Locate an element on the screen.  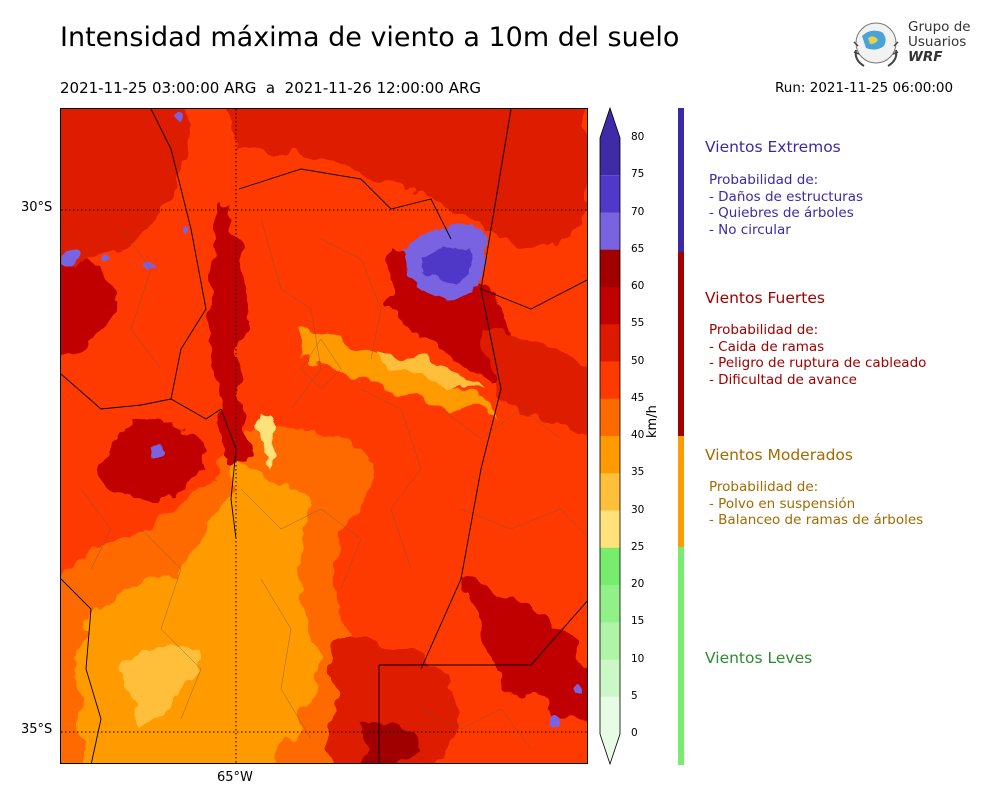
colorbar-tick-label: 30 is located at coordinates (638, 509).